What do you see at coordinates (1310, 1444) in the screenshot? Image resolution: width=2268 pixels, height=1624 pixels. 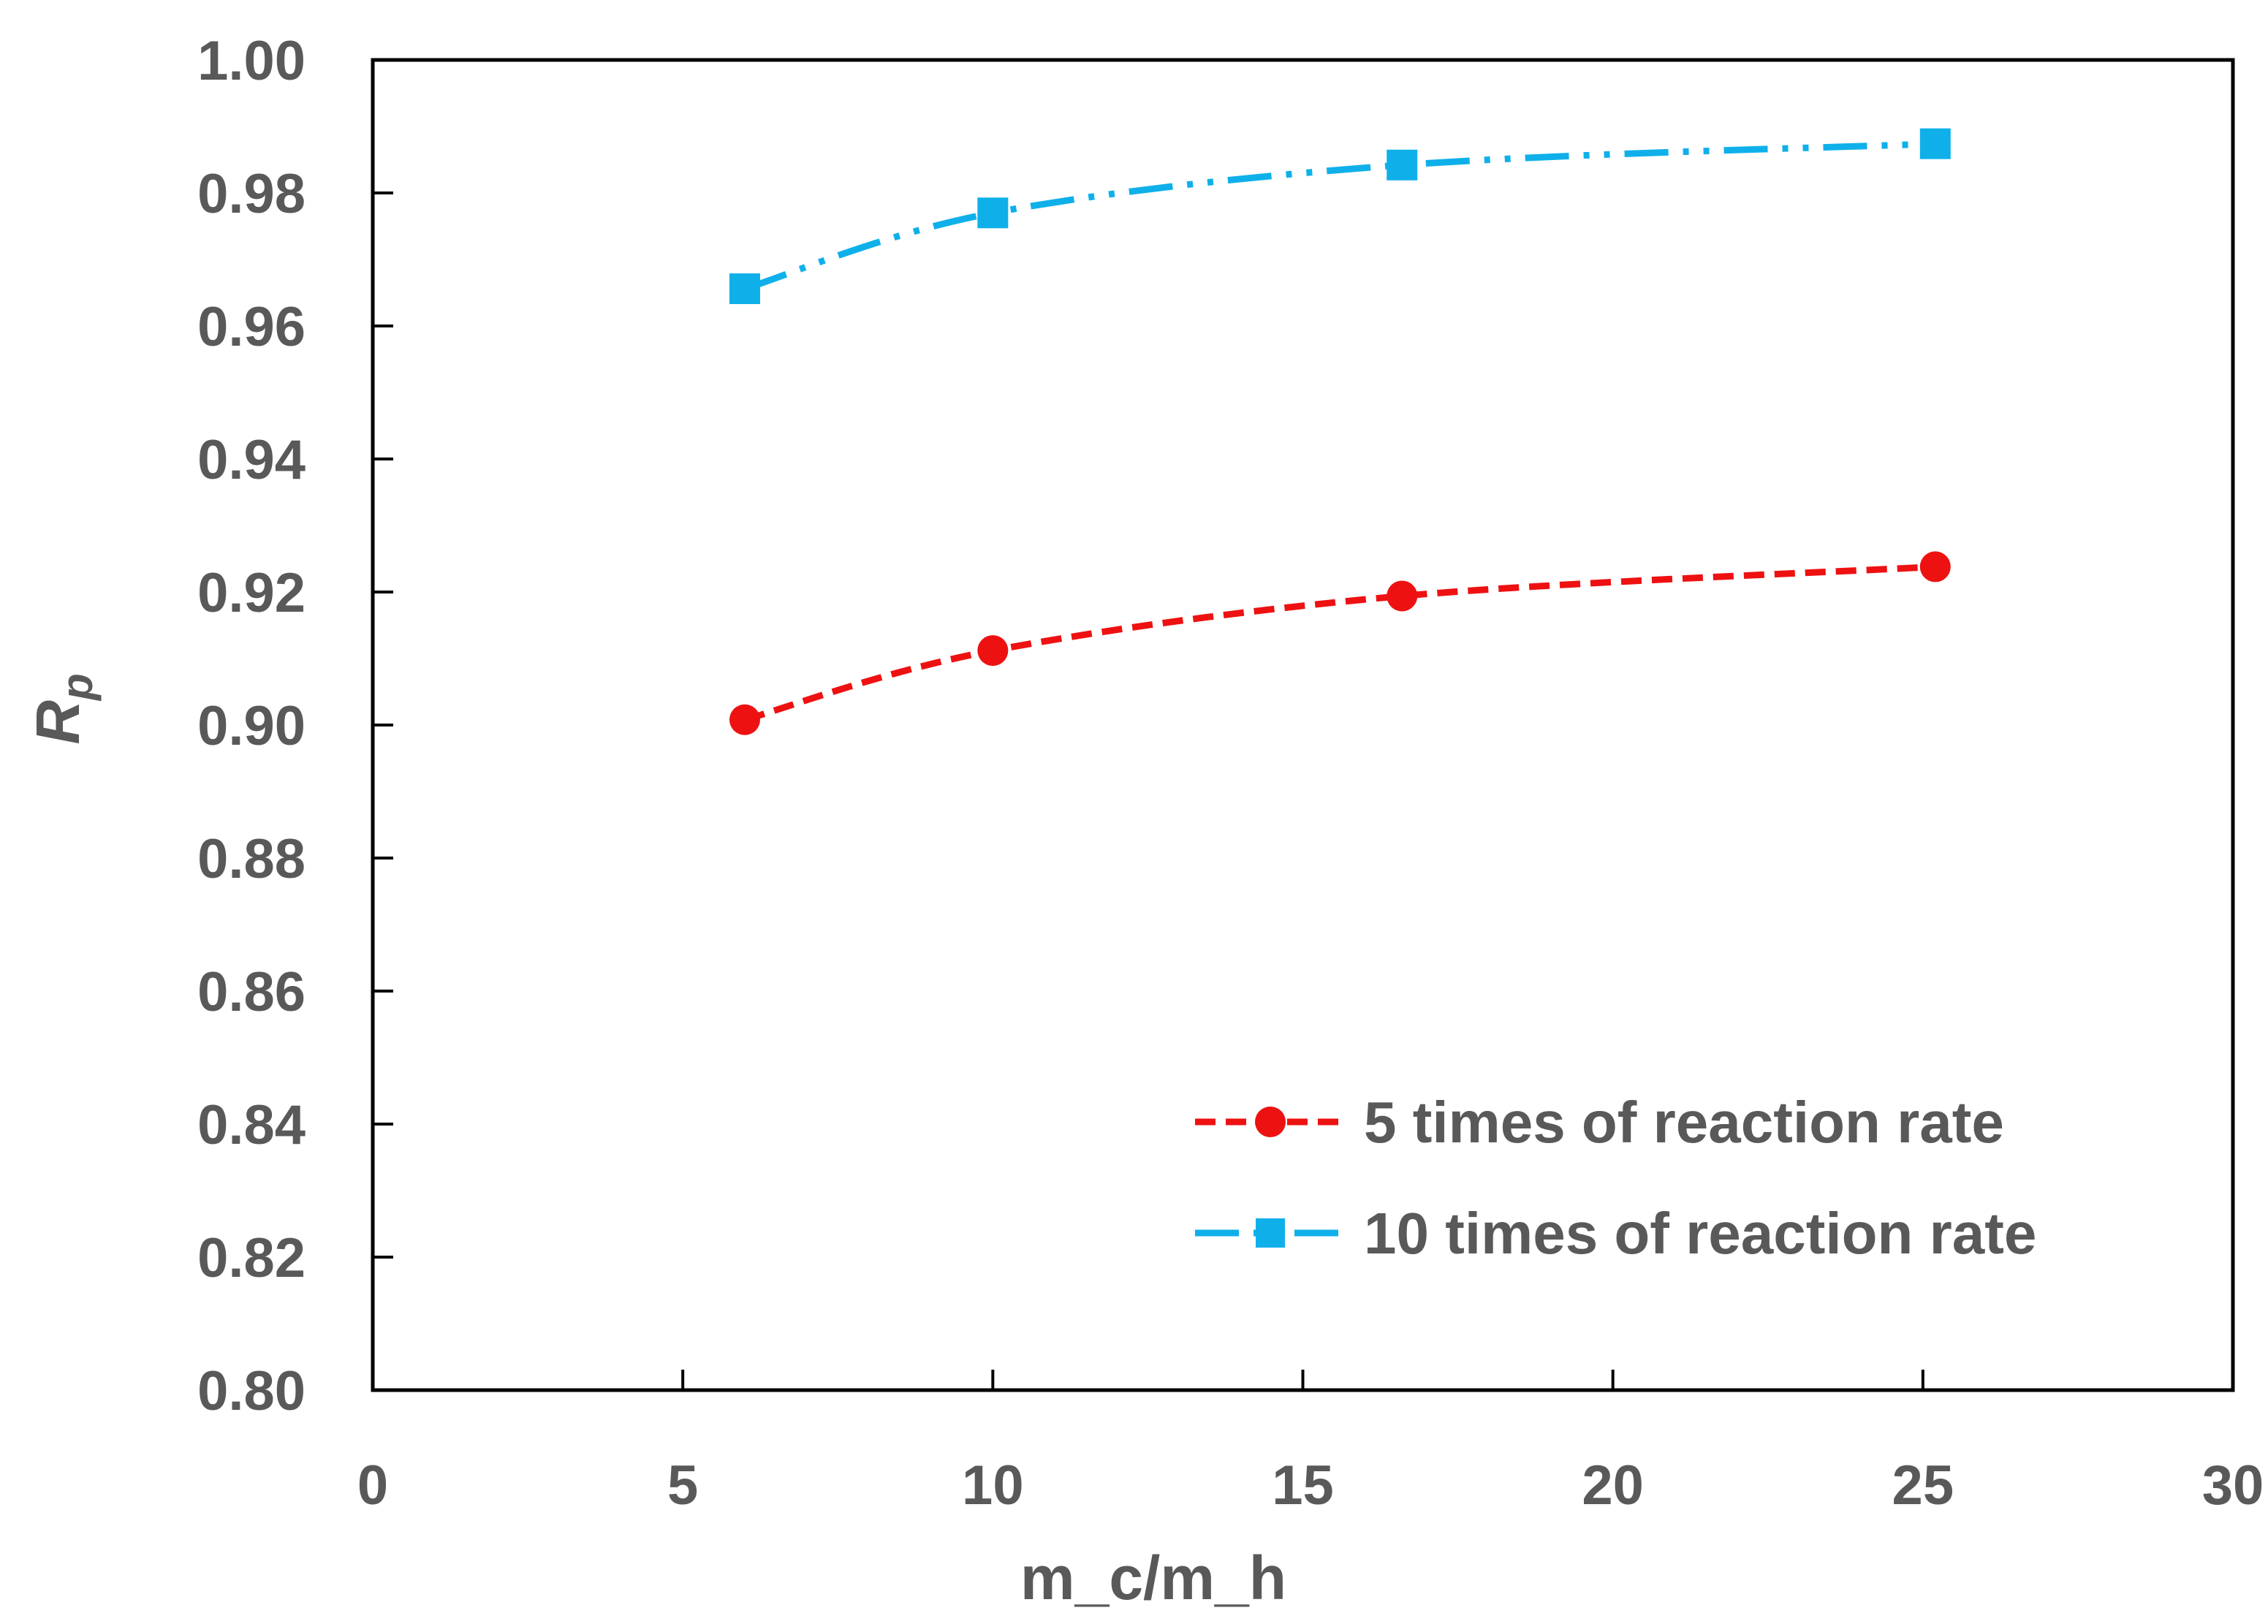 I see `x-axis-ticks: 0 5 10 15 20 25 30` at bounding box center [1310, 1444].